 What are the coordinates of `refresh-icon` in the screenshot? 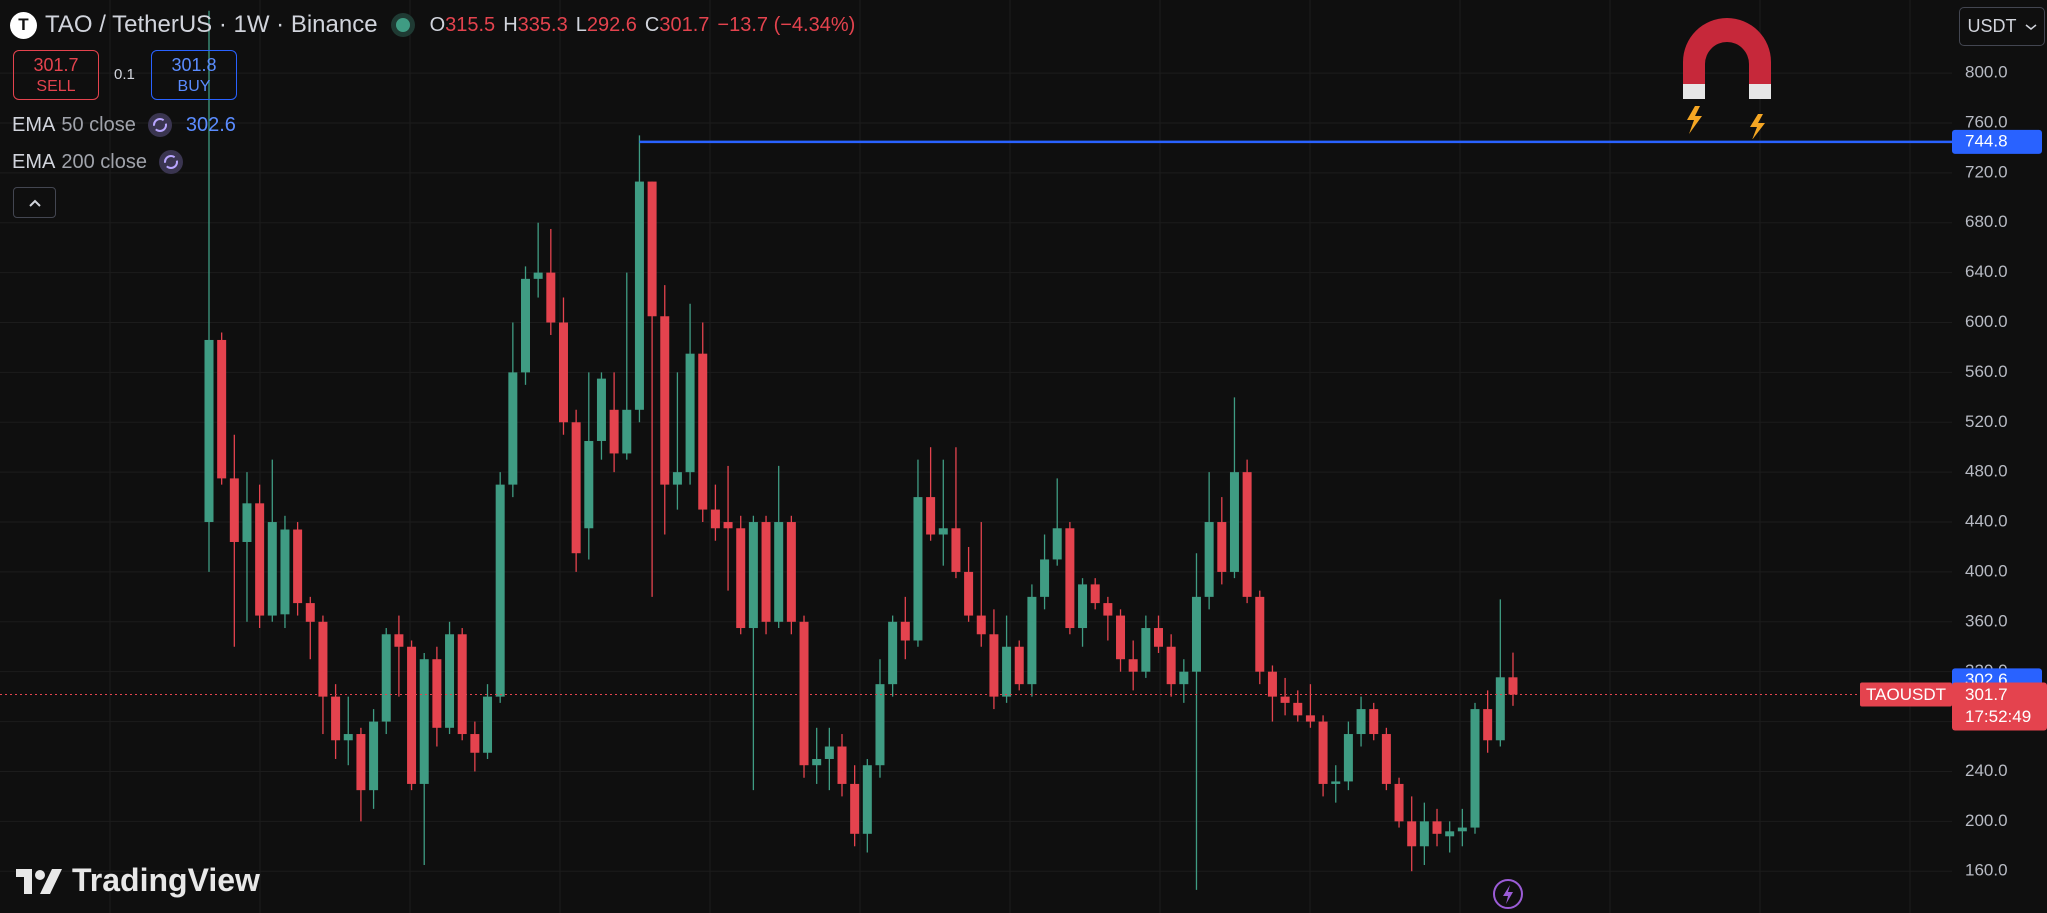 It's located at (170, 162).